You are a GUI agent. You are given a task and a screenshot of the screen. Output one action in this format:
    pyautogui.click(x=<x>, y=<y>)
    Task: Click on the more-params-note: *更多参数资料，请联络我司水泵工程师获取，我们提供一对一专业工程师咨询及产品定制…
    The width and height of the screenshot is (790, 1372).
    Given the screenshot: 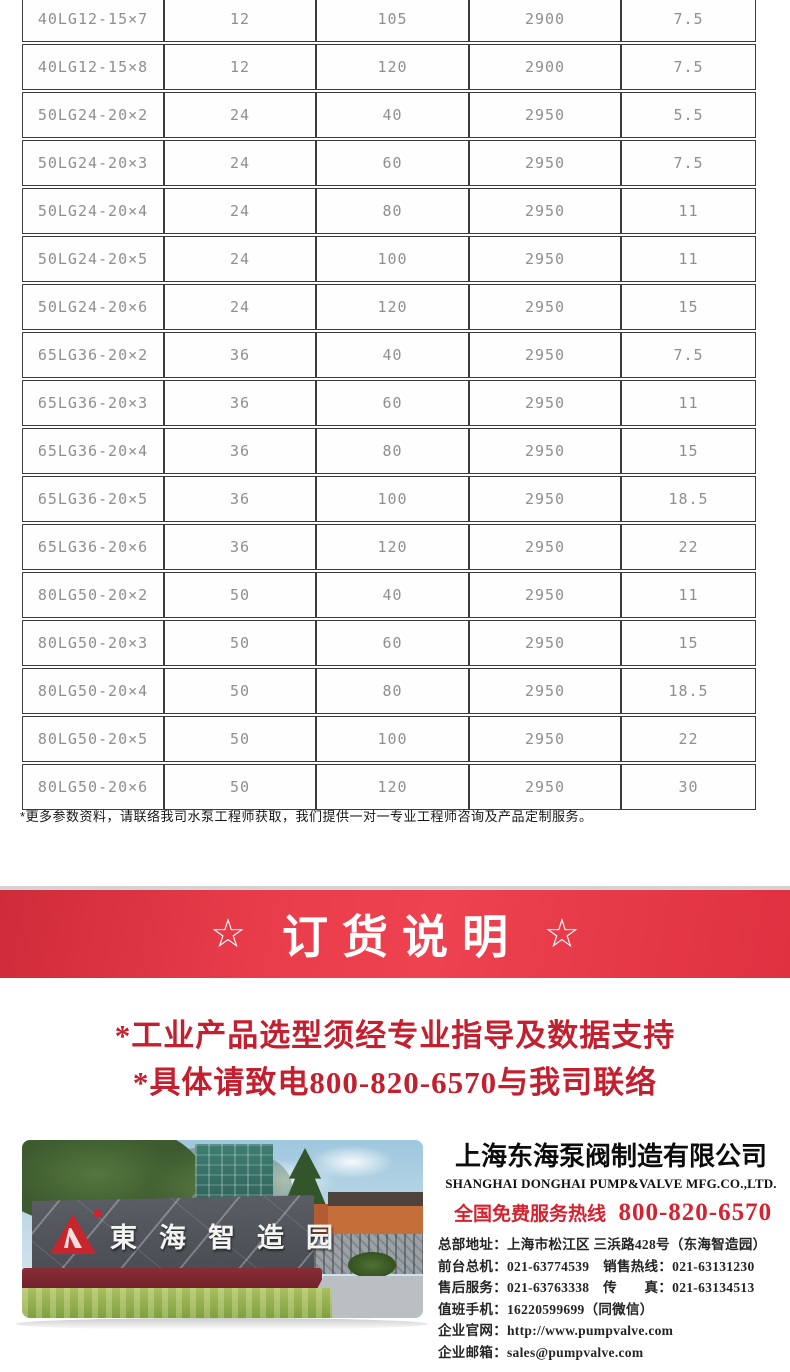 What is the action you would take?
    pyautogui.click(x=306, y=816)
    